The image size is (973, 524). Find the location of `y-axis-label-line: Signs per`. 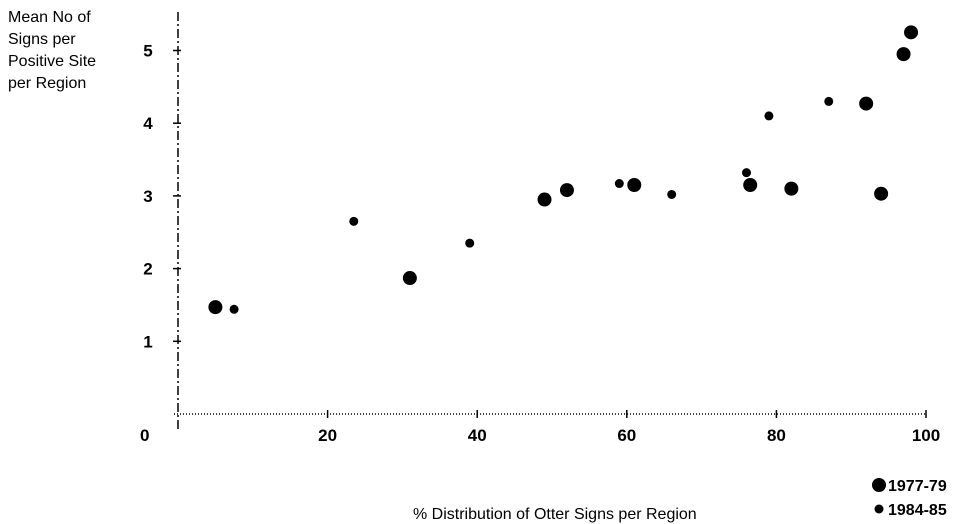

y-axis-label-line: Signs per is located at coordinates (42, 39).